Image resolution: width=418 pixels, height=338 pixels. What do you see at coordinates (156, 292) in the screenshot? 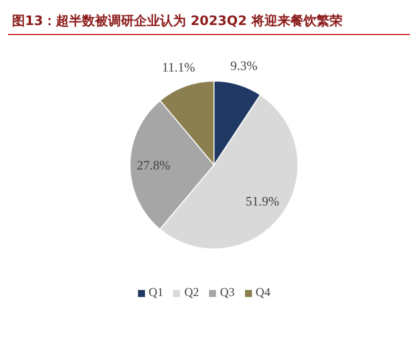
I see `legend-label: Q1` at bounding box center [156, 292].